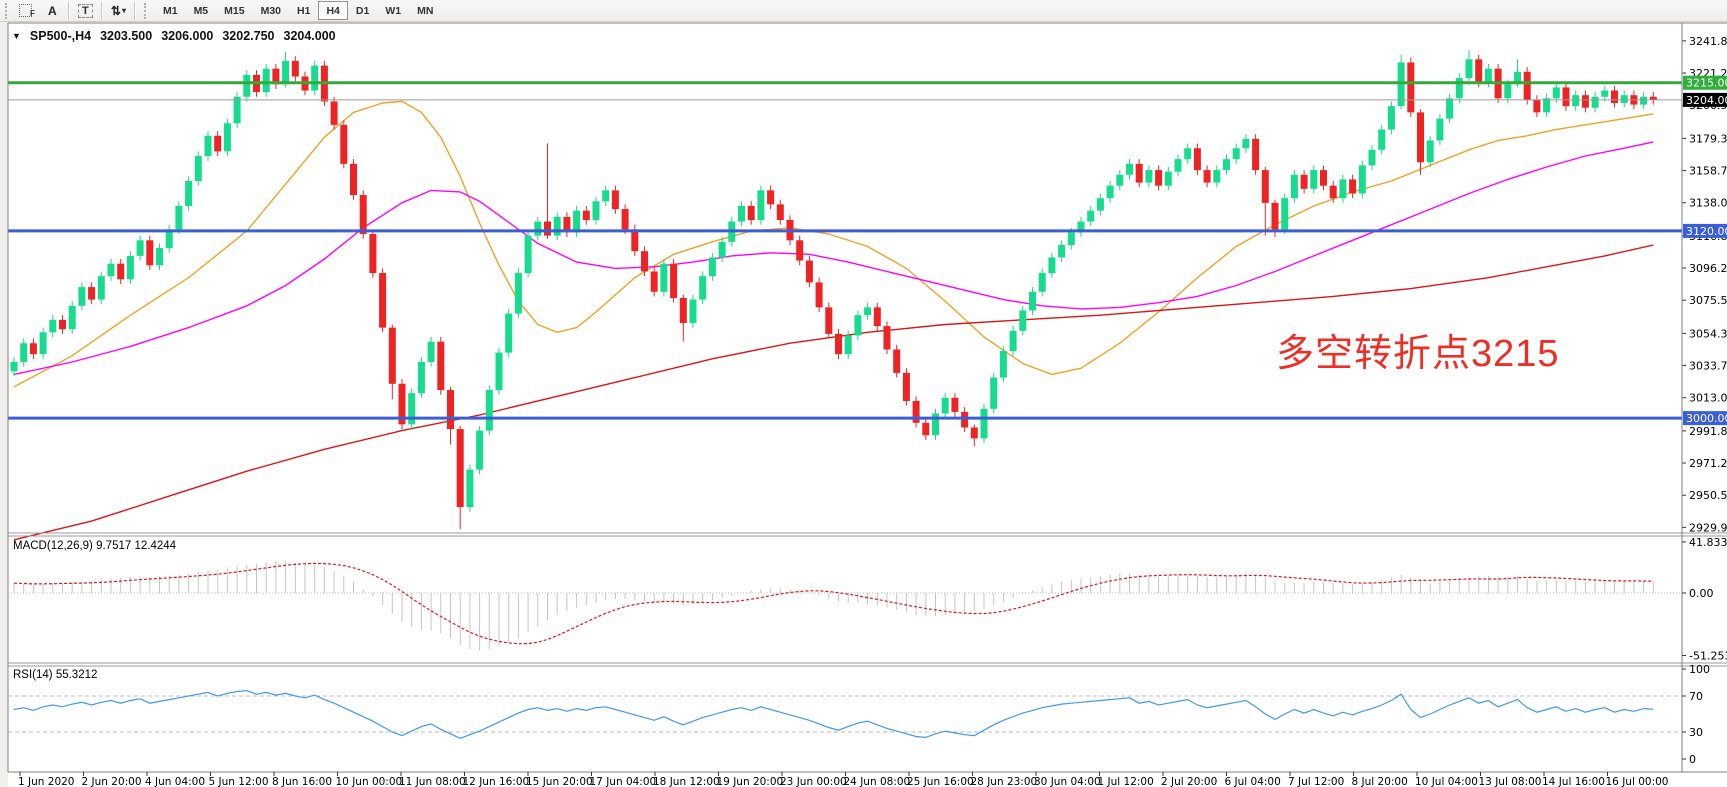 The width and height of the screenshot is (1727, 787). Describe the element at coordinates (1708, 495) in the screenshot. I see `svg-text: 2950.580` at that location.